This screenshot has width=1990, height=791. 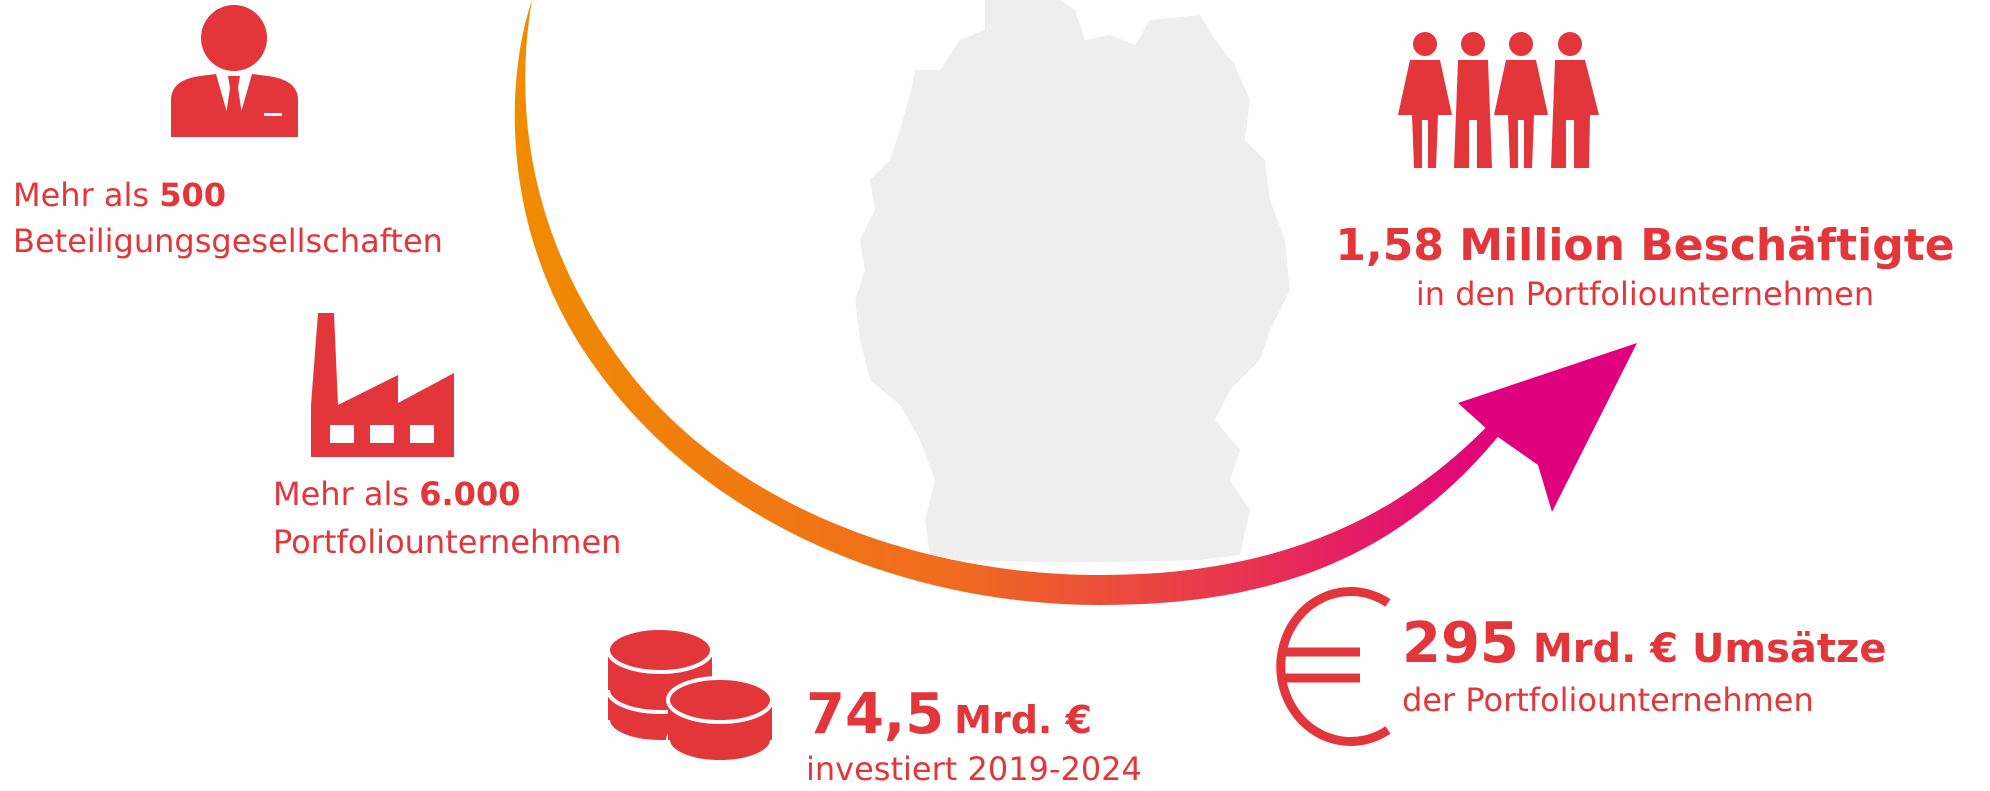 What do you see at coordinates (1644, 245) in the screenshot?
I see `headline: 1,58 Million Beschäftigte` at bounding box center [1644, 245].